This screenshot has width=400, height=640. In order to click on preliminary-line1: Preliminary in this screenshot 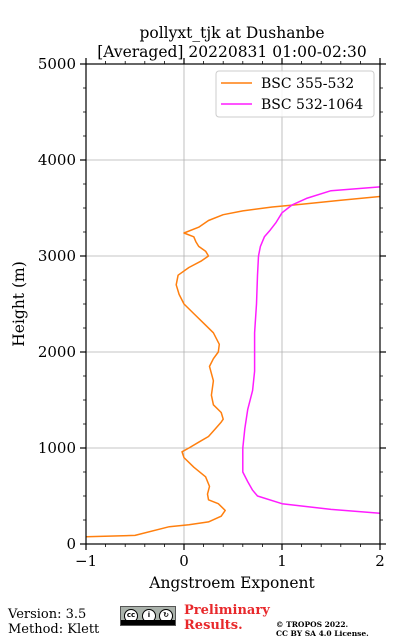, I will do `click(227, 610)`.